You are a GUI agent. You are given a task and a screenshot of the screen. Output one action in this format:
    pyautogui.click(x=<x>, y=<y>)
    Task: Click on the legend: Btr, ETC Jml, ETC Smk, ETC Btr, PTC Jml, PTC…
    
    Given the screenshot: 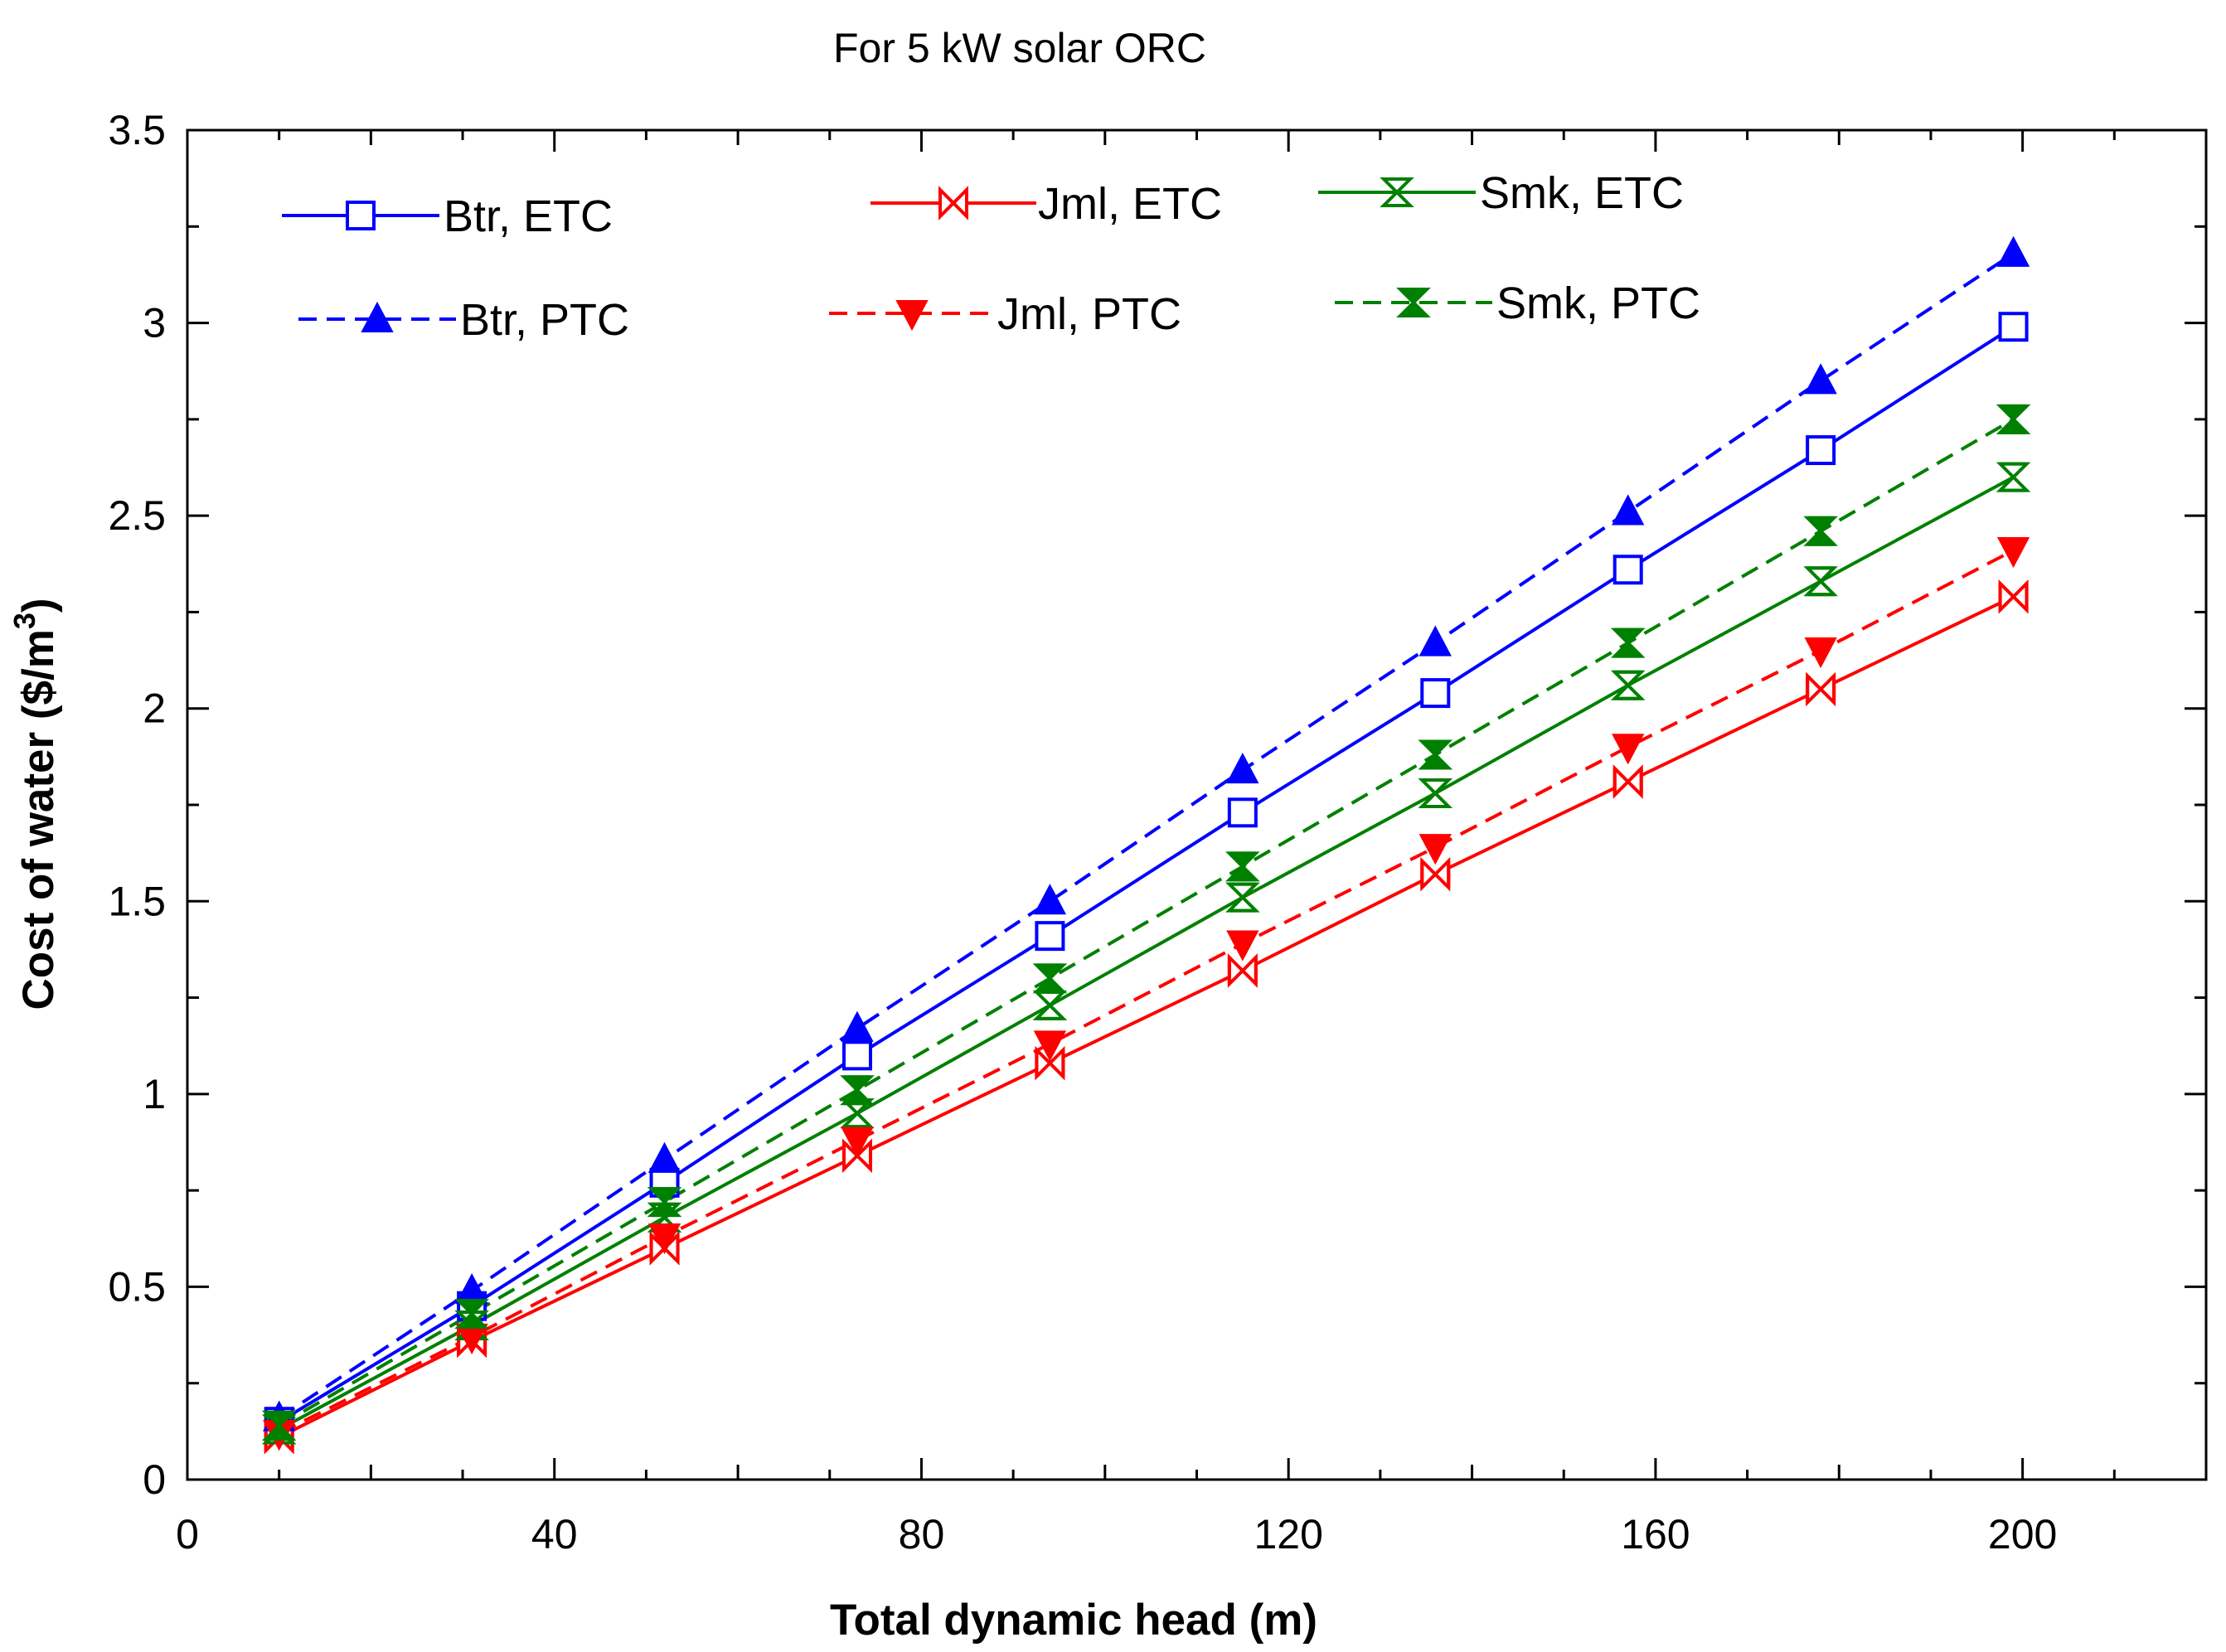 What is the action you would take?
    pyautogui.click(x=991, y=256)
    